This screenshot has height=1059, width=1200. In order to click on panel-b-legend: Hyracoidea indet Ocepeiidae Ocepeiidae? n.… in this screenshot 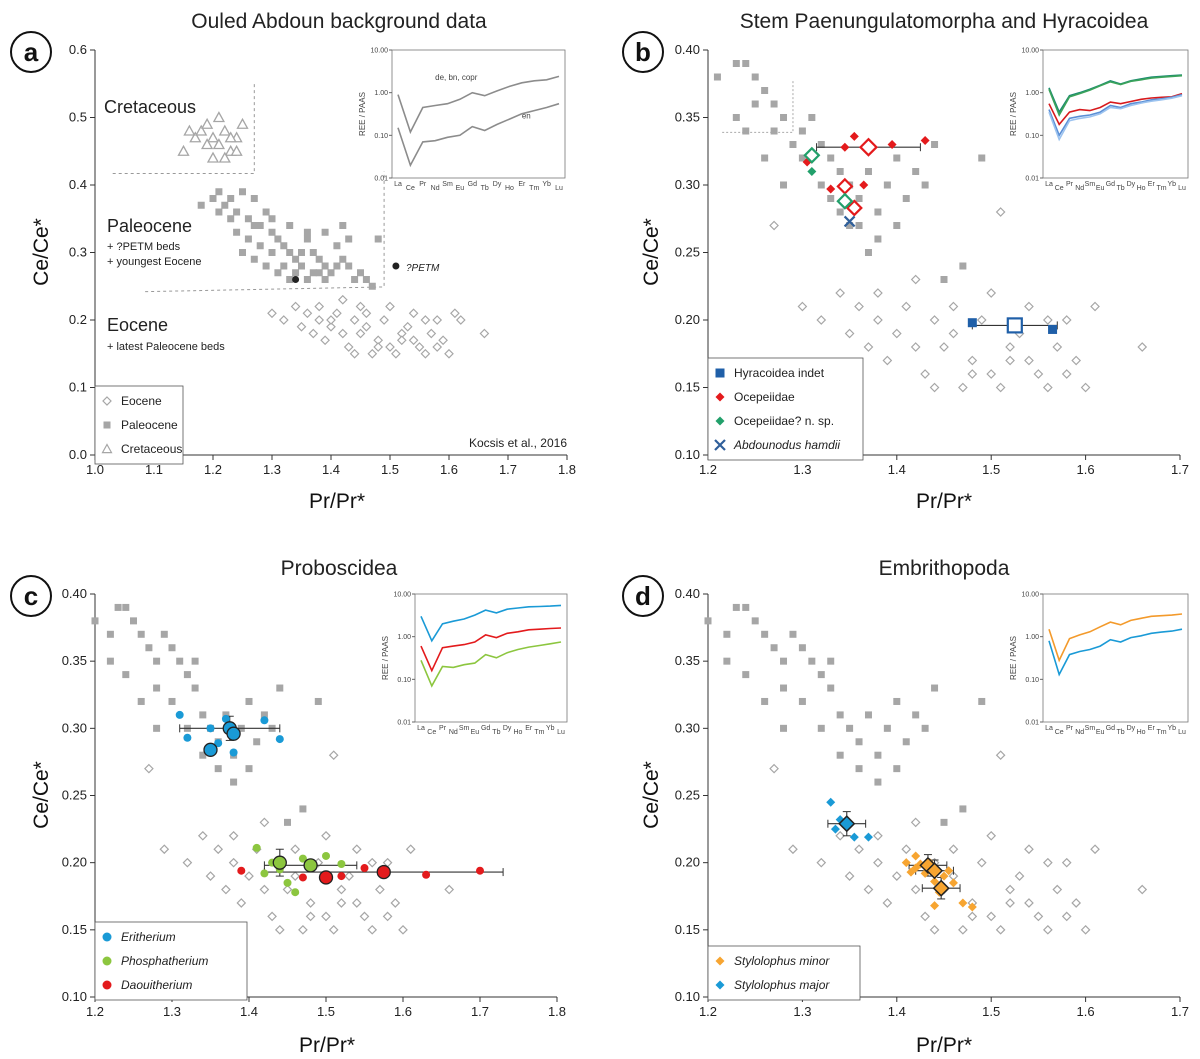, I will do `click(785, 409)`.